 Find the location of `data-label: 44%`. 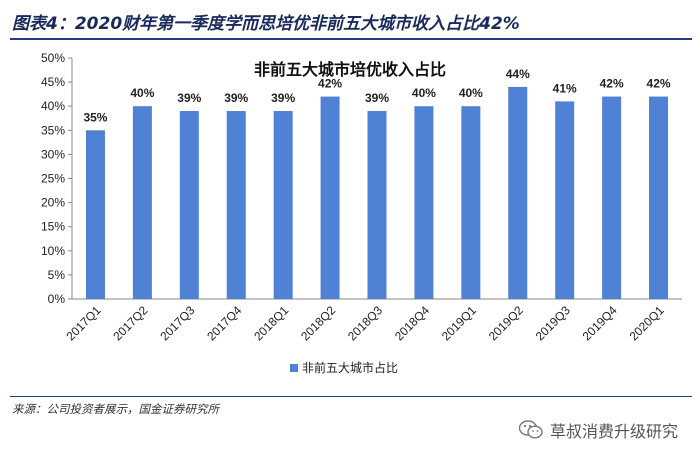

data-label: 44% is located at coordinates (518, 74).